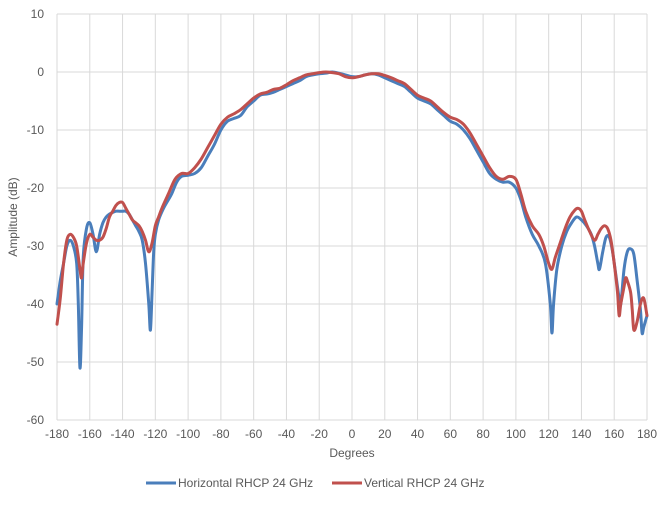 This screenshot has height=505, width=660. What do you see at coordinates (38, 14) in the screenshot?
I see `y-tick-label: 10` at bounding box center [38, 14].